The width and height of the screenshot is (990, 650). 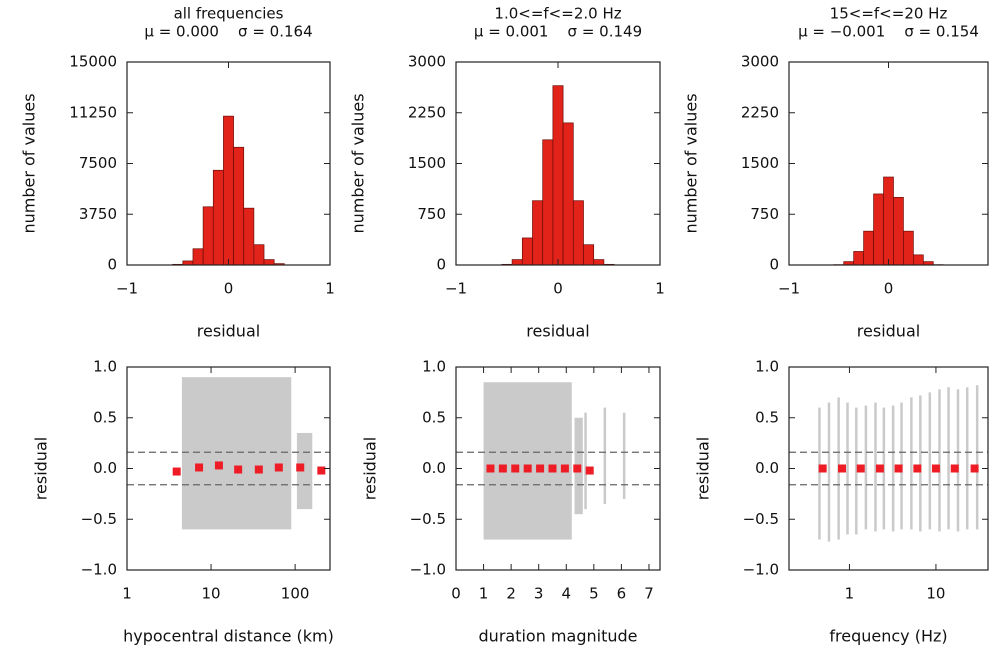 I want to click on y-tick-label: 3000, so click(x=427, y=62).